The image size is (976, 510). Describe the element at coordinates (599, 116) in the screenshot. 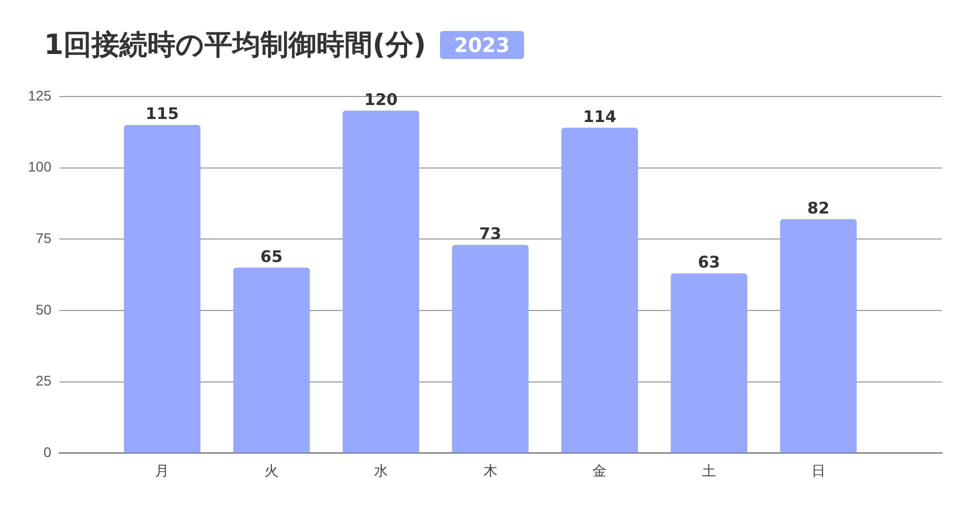

I see `data-label: 114` at that location.